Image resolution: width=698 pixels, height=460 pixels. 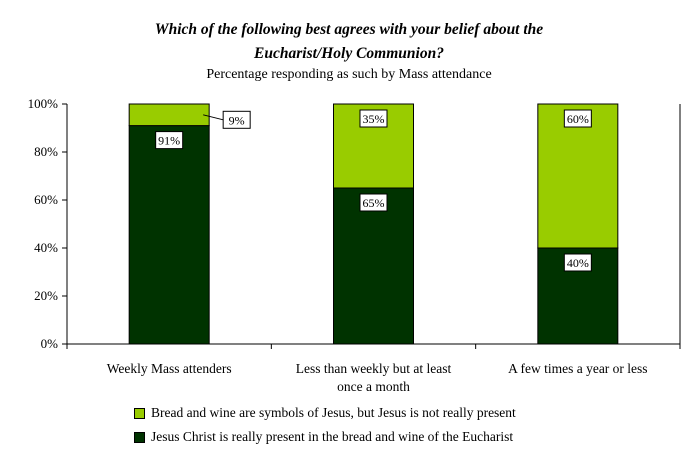 What do you see at coordinates (46, 151) in the screenshot?
I see `y-tick-label-4: 80%` at bounding box center [46, 151].